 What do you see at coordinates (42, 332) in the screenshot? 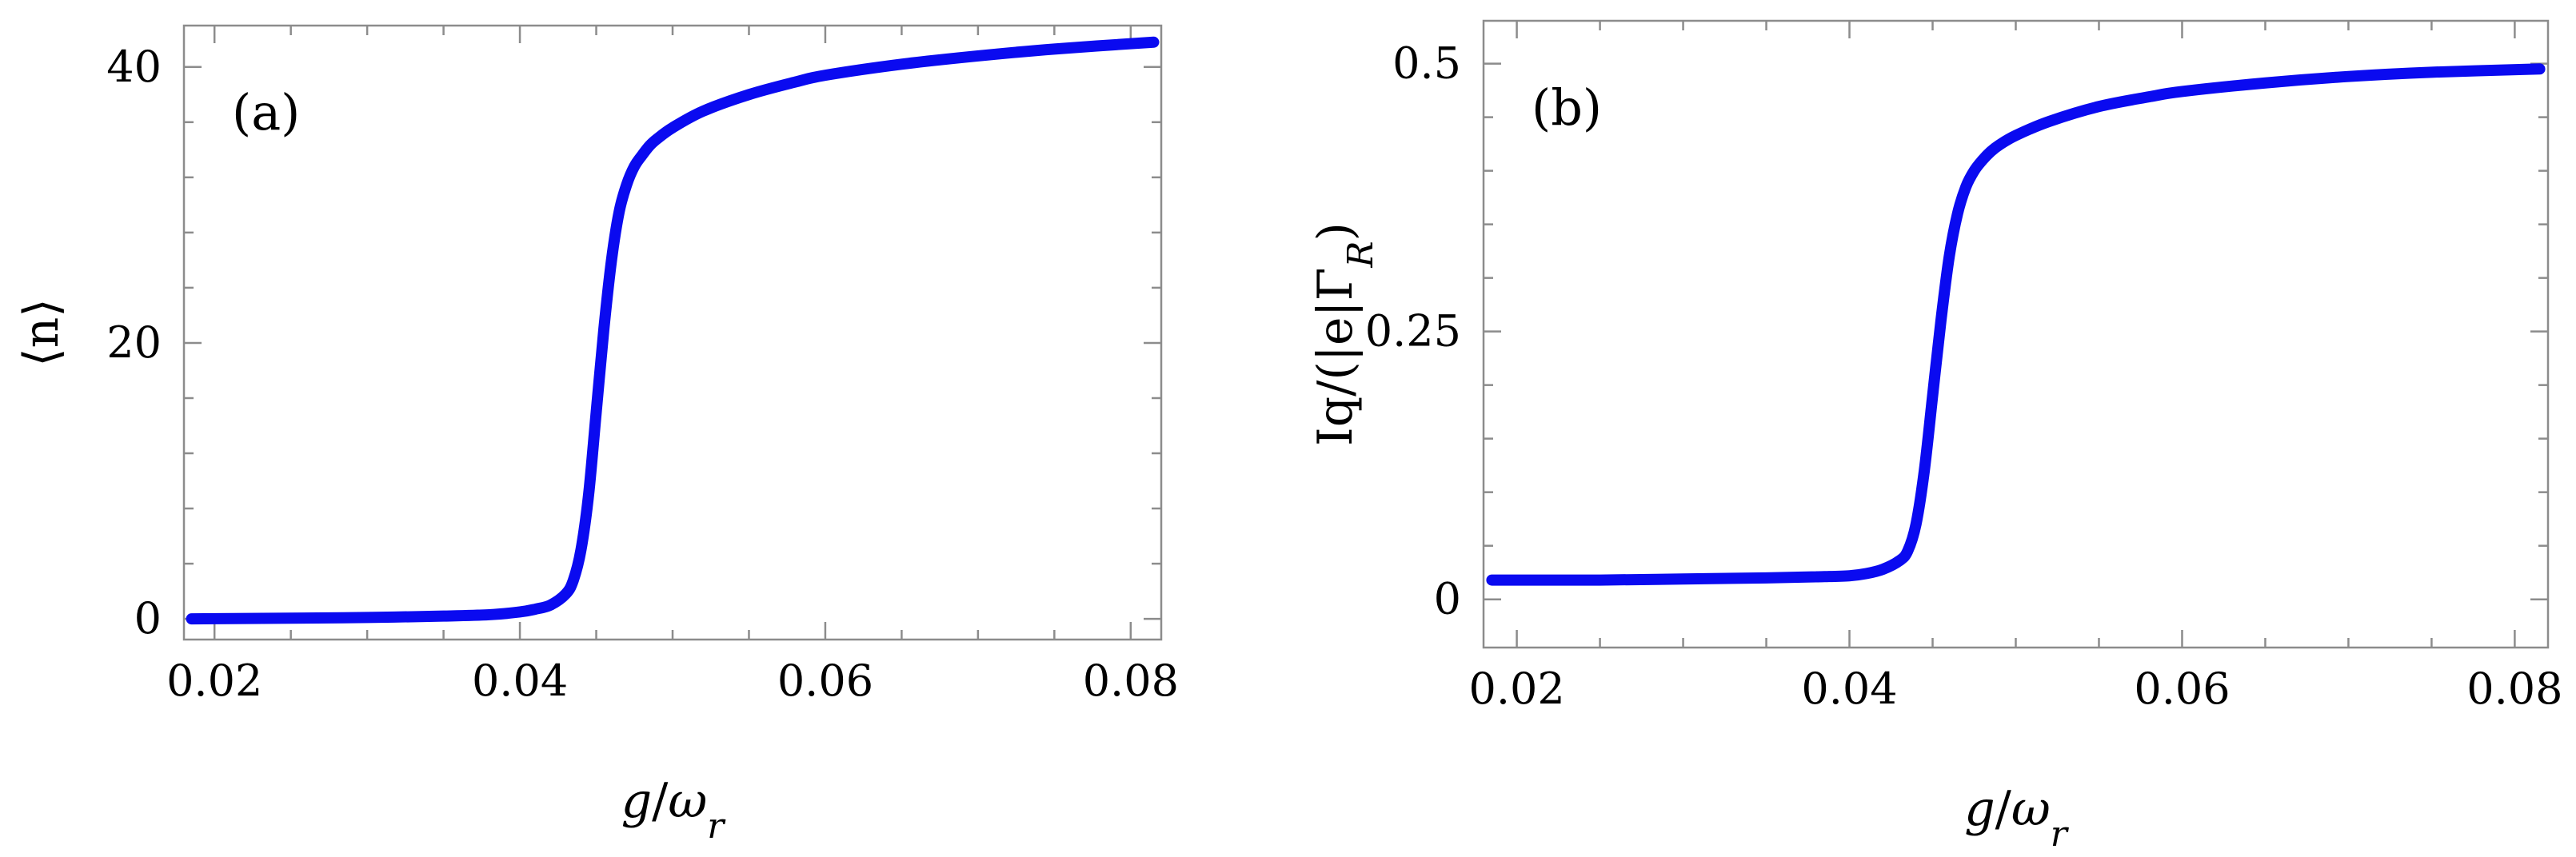
I see `y-axis-title: ⟨n⟩` at bounding box center [42, 332].